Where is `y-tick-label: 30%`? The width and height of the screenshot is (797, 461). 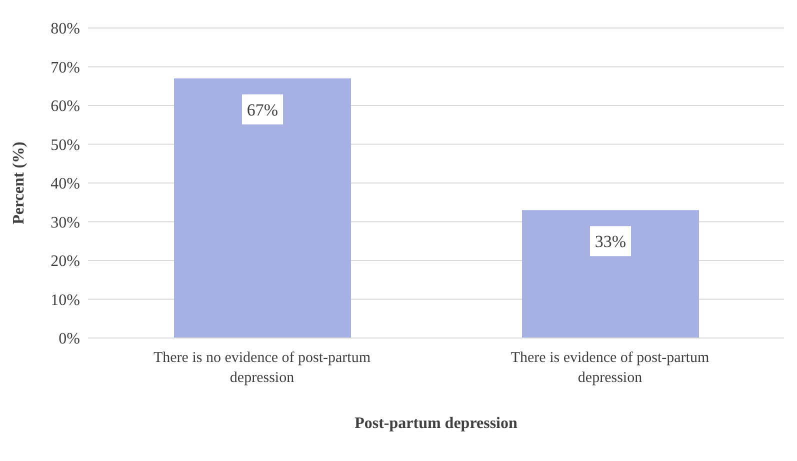 y-tick-label: 30% is located at coordinates (65, 223).